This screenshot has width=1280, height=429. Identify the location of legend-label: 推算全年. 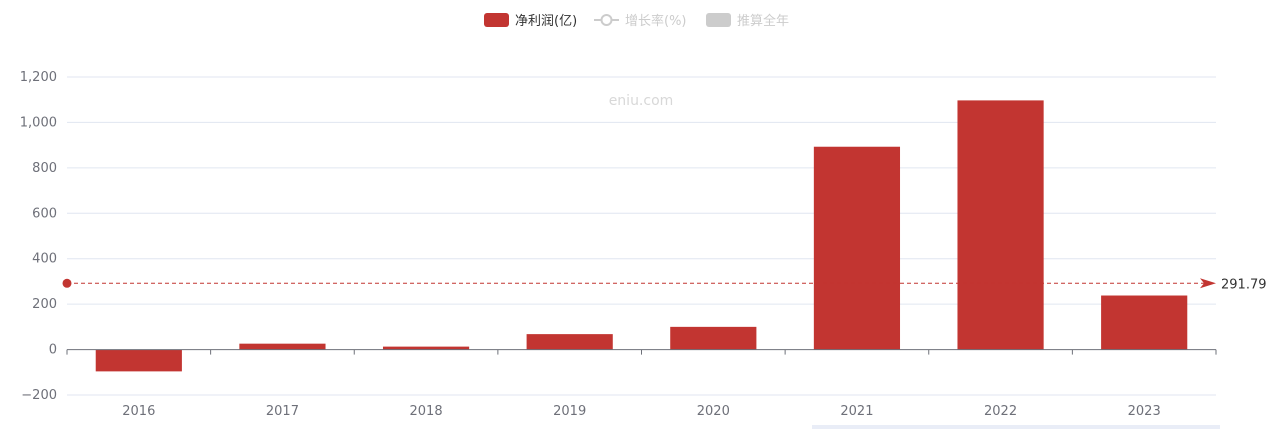
(763, 21).